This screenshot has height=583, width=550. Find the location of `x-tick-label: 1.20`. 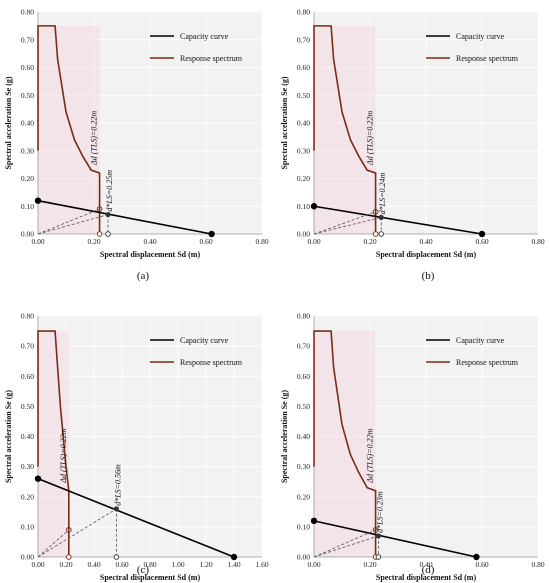

x-tick-label: 1.20 is located at coordinates (205, 564).